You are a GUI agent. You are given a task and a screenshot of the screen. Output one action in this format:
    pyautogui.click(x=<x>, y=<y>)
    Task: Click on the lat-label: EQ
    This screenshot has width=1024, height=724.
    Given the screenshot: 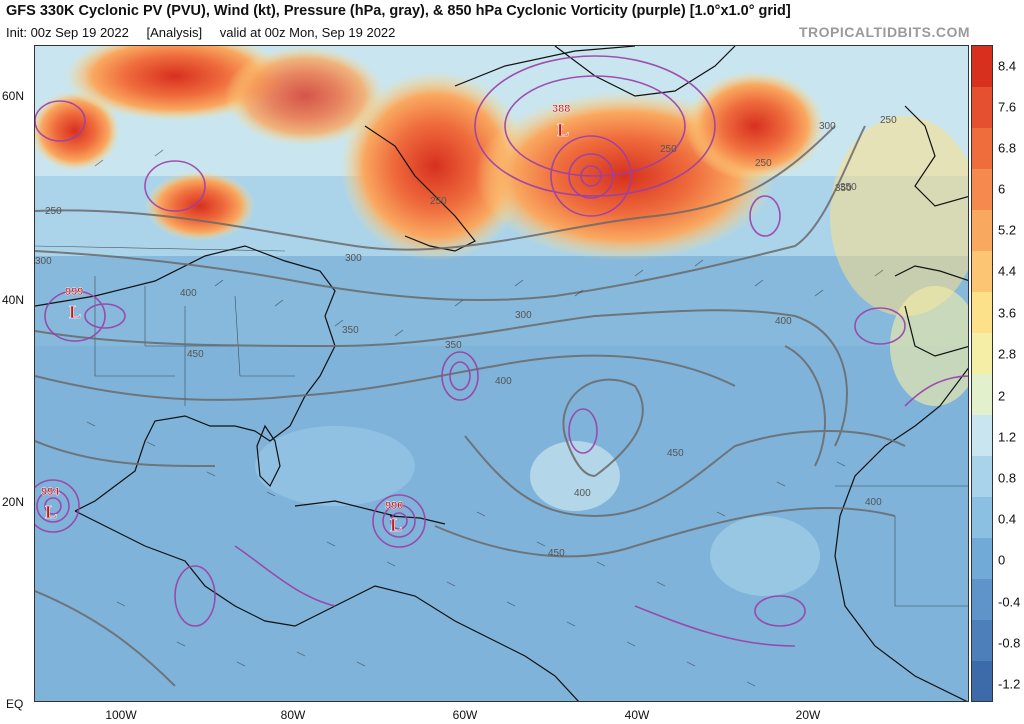 What is the action you would take?
    pyautogui.click(x=15, y=704)
    